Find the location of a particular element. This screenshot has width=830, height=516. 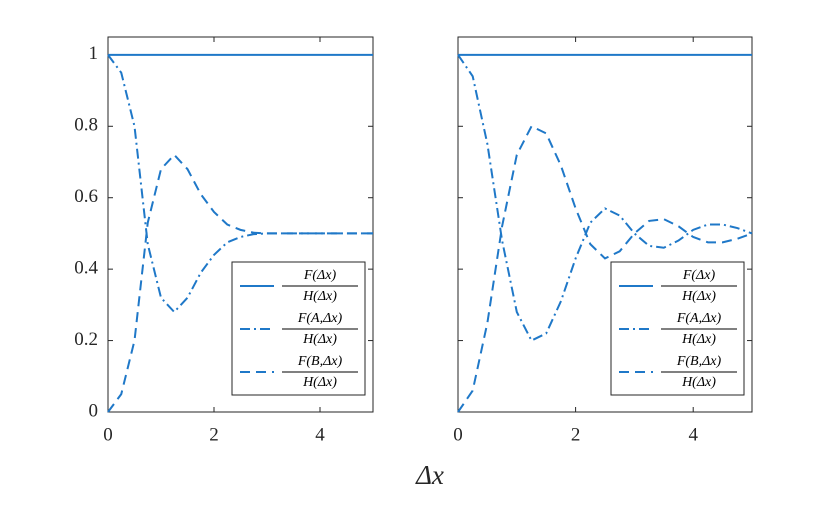

y-tick-label: 0 is located at coordinates (94, 410).